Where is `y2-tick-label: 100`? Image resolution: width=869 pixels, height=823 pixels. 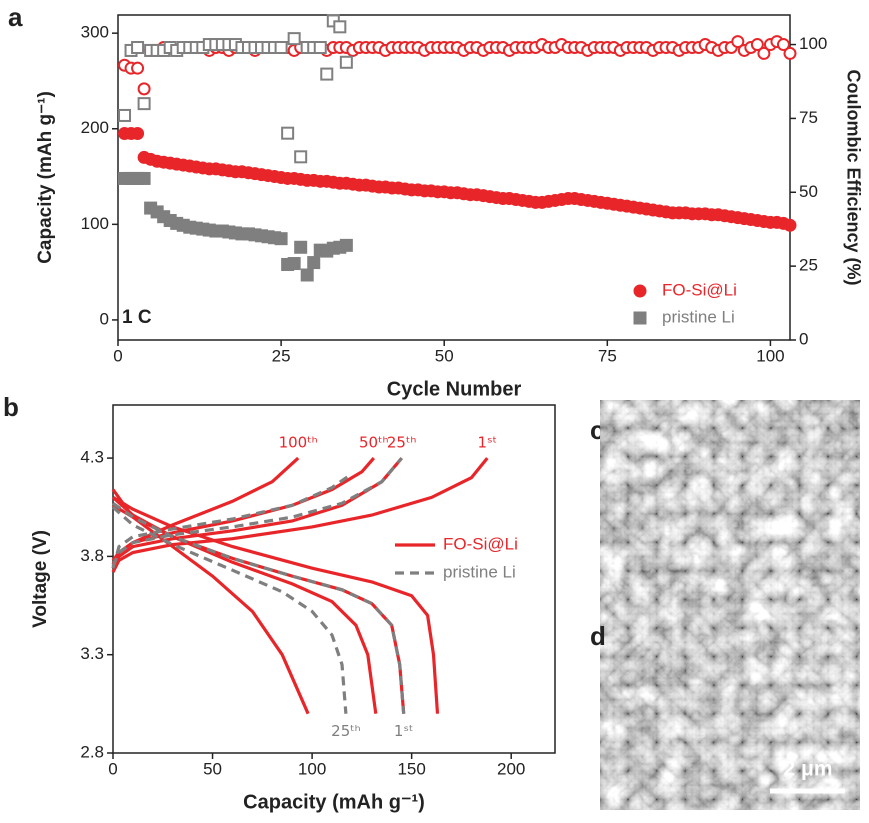 y2-tick-label: 100 is located at coordinates (813, 43).